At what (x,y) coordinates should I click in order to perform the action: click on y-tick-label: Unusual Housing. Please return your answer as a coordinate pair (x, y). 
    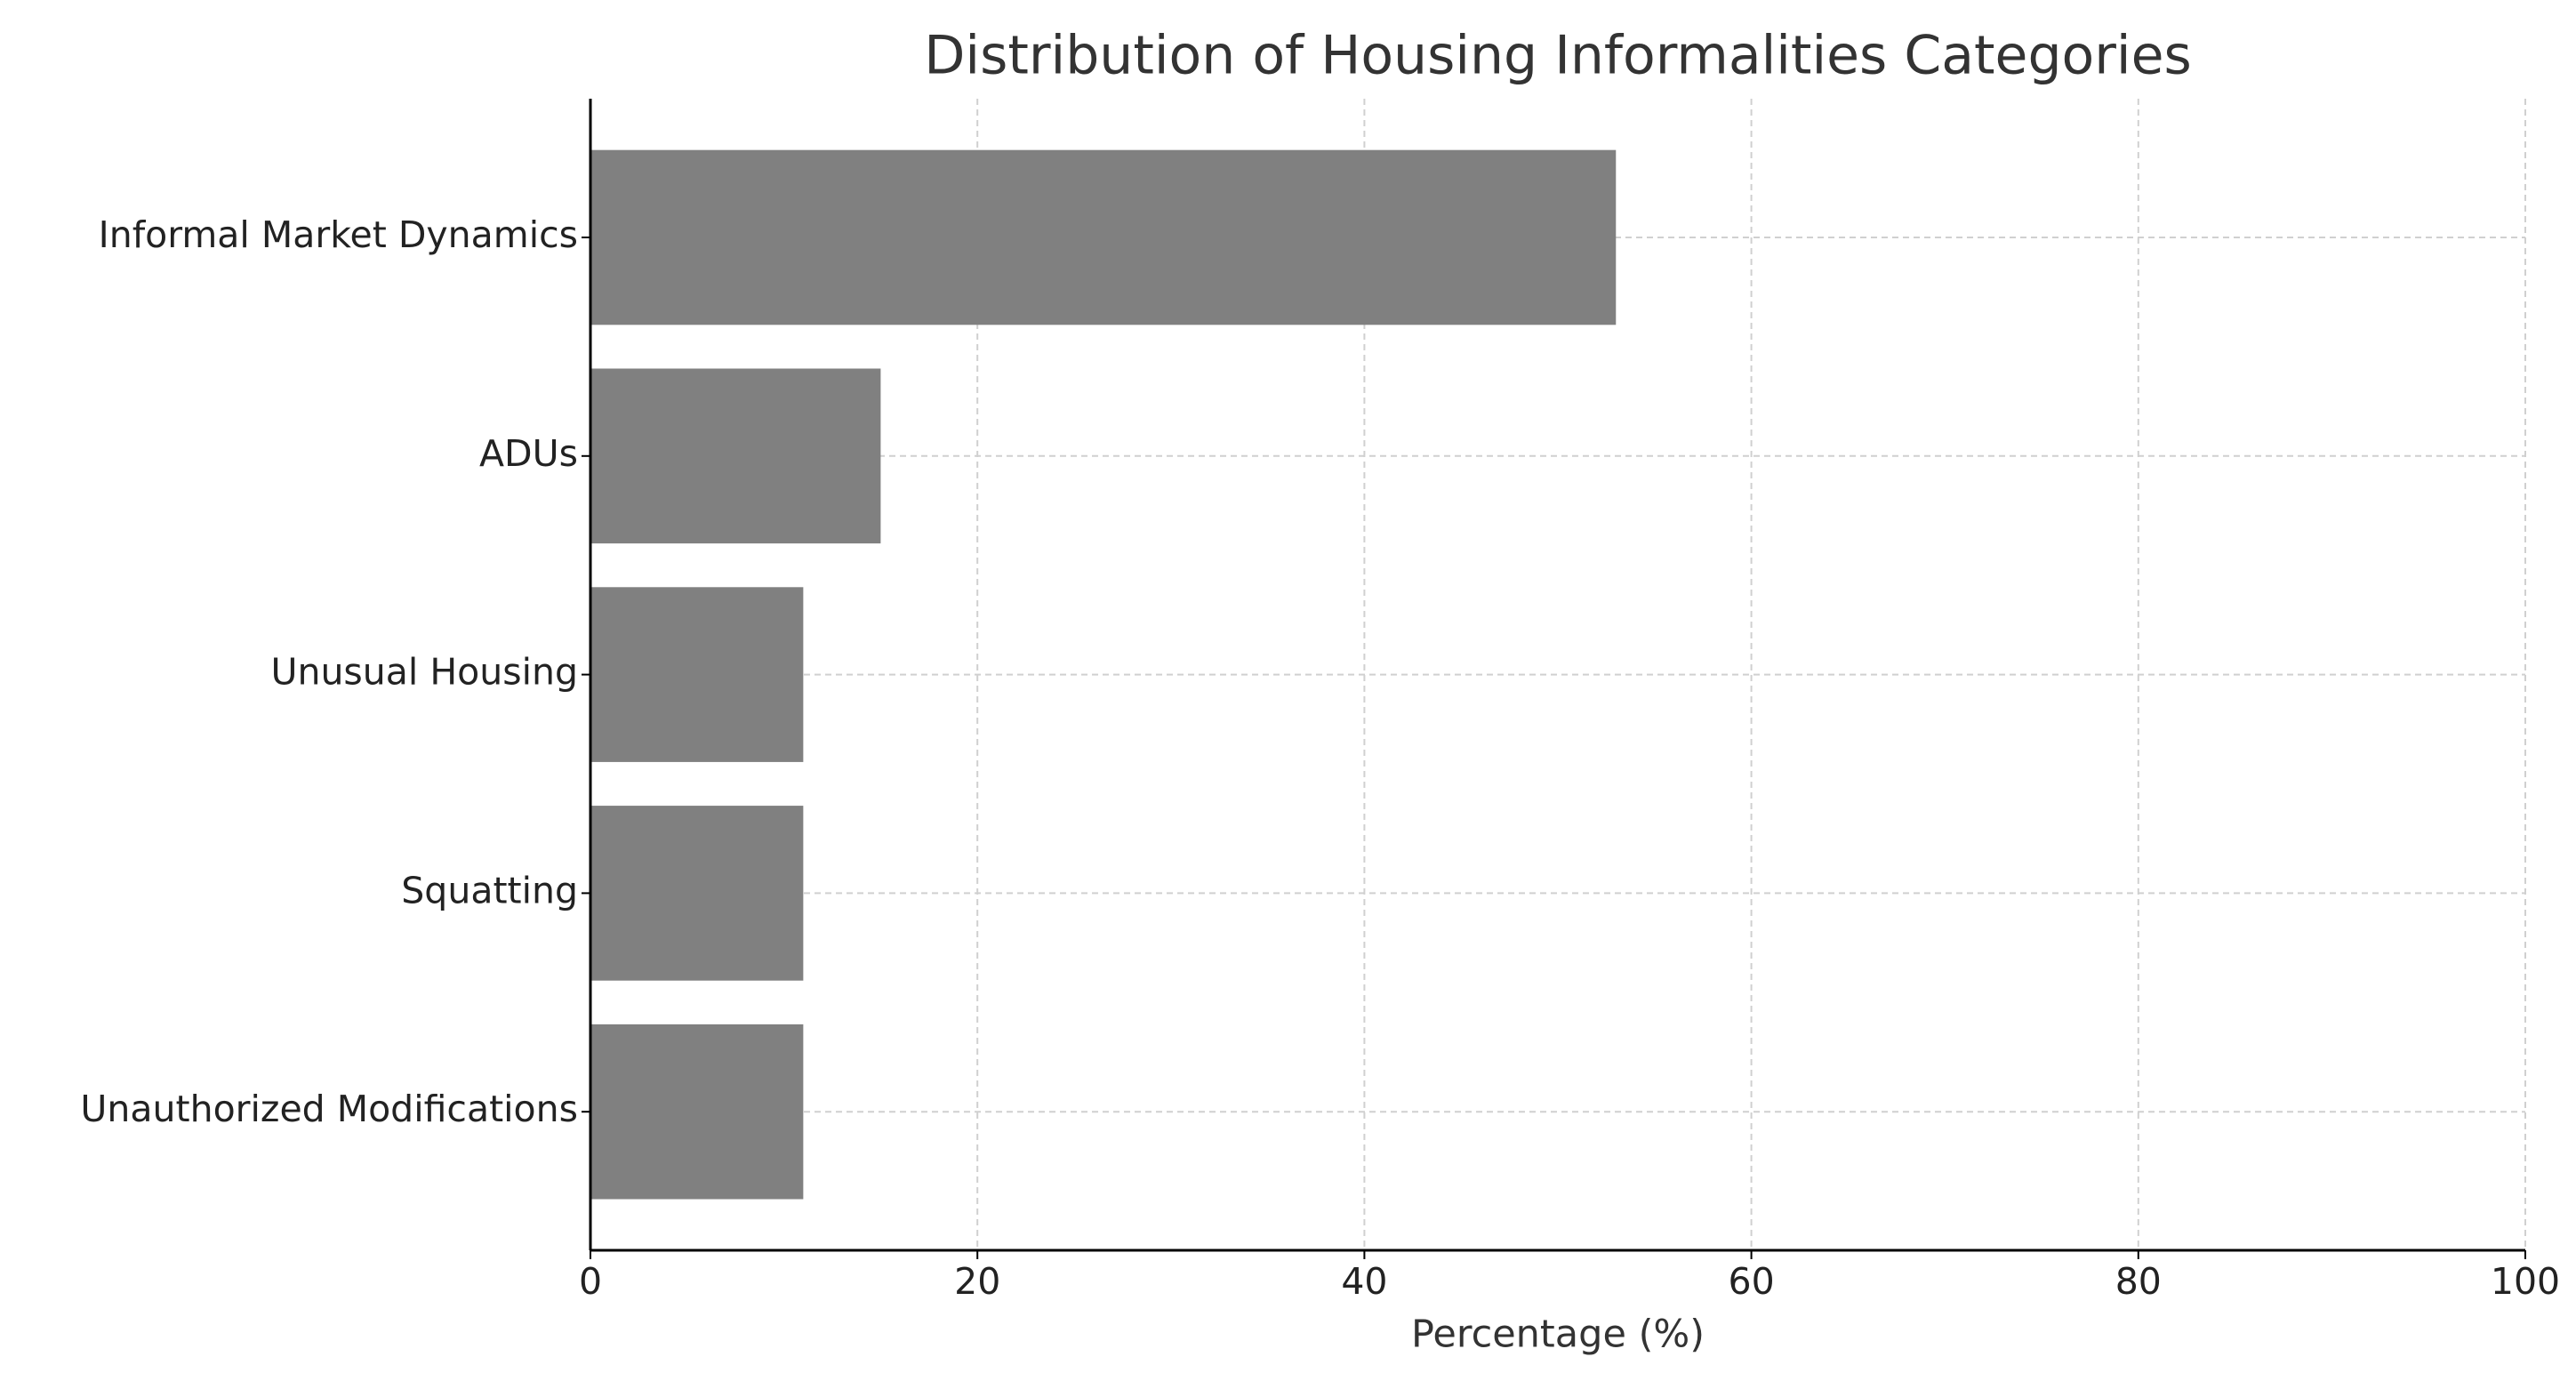
    Looking at the image, I should click on (424, 672).